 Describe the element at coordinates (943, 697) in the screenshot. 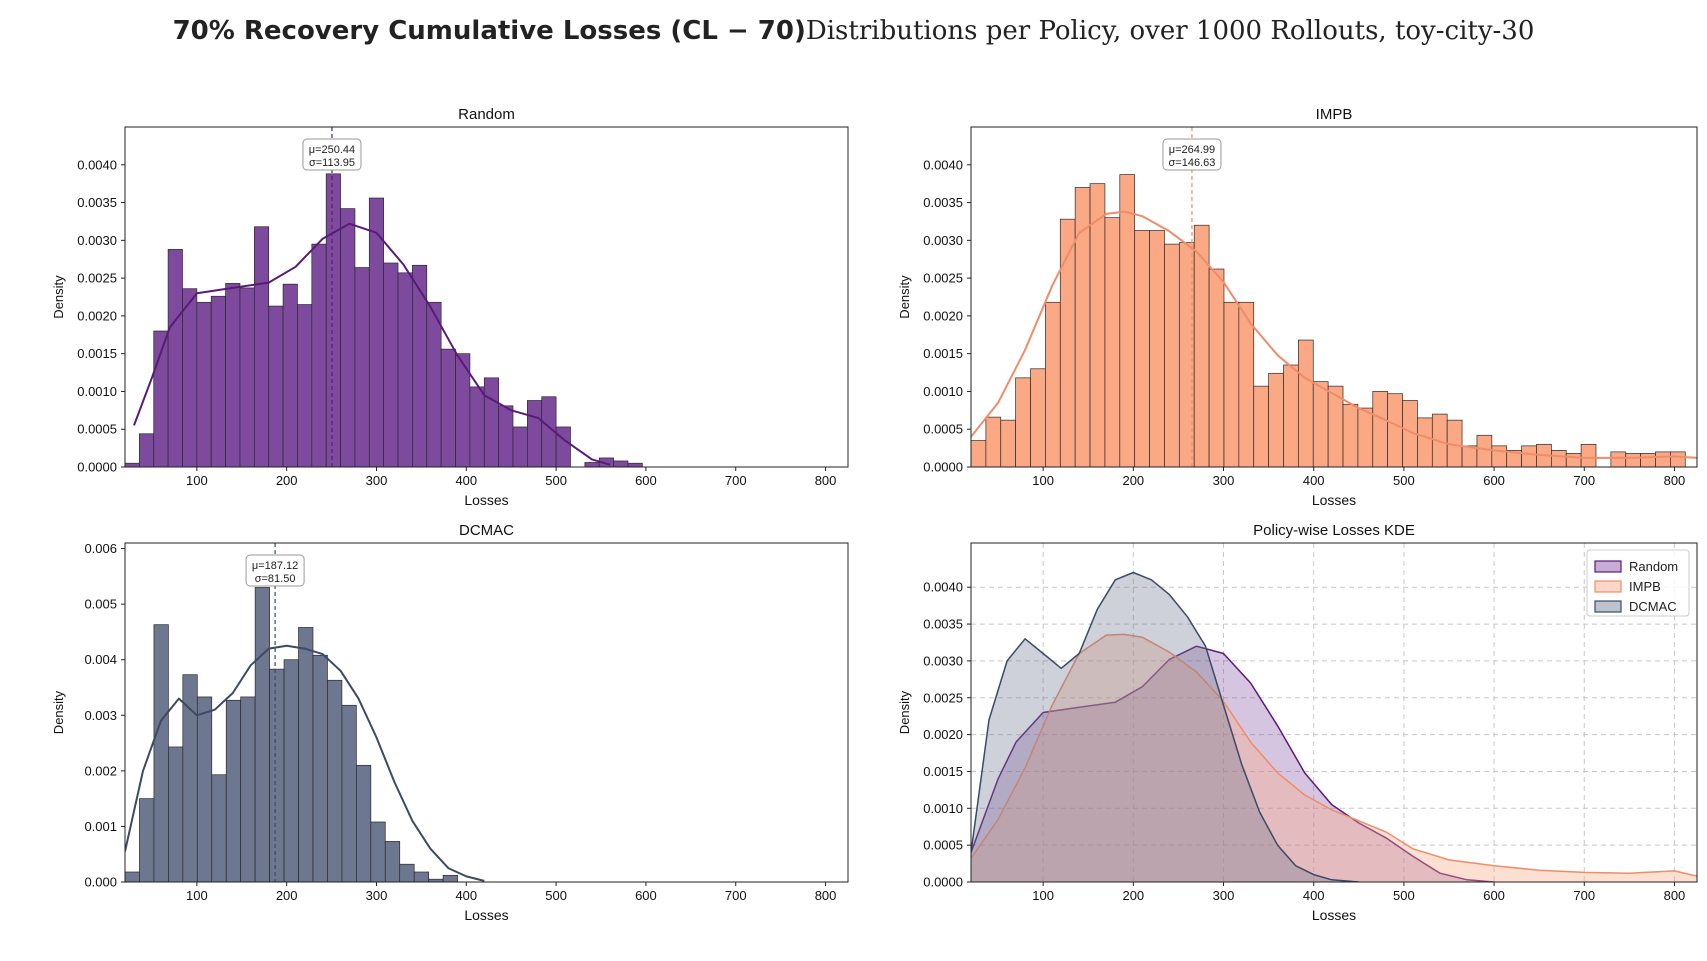

I see `y-tick-label: 0.0025` at that location.